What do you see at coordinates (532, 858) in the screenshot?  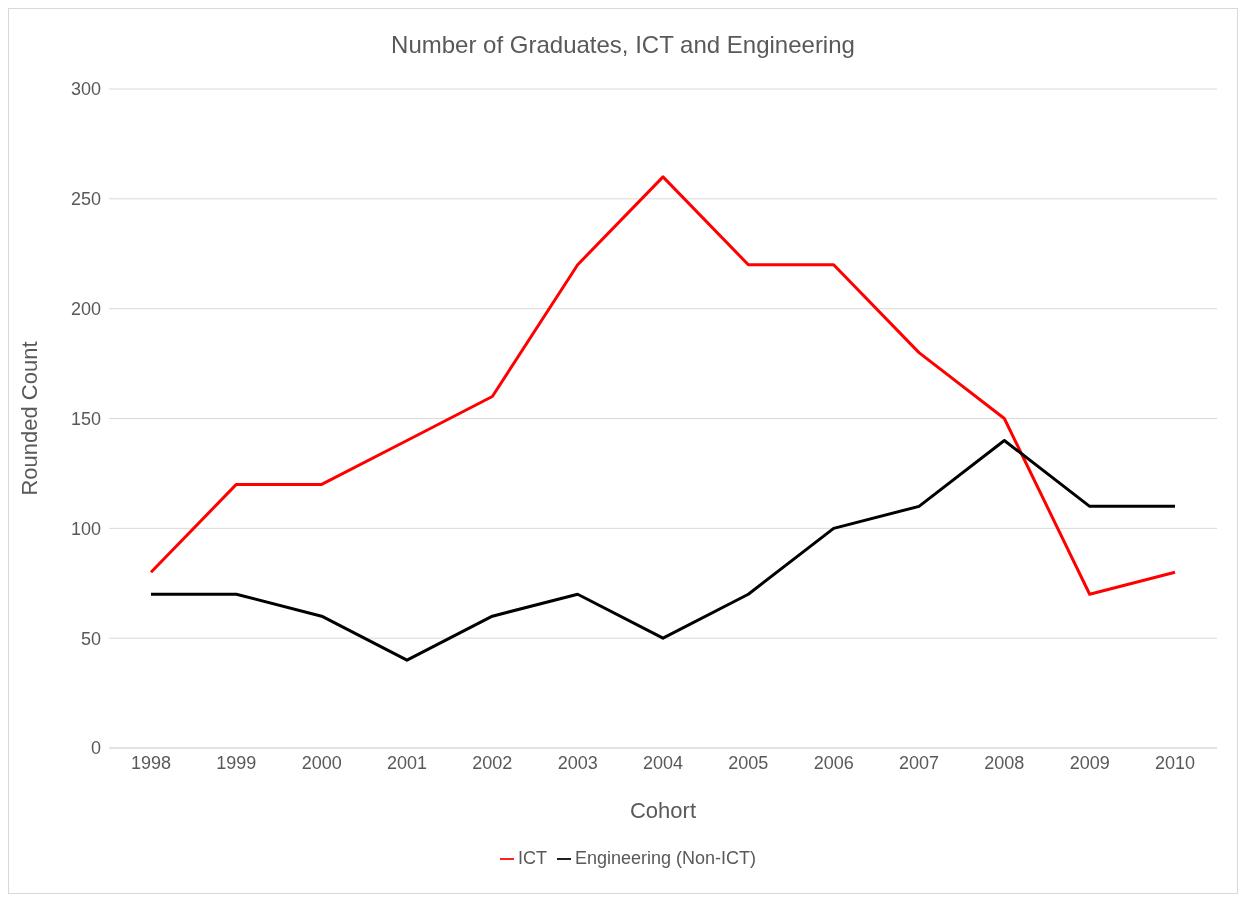 I see `legend-label: ICT` at bounding box center [532, 858].